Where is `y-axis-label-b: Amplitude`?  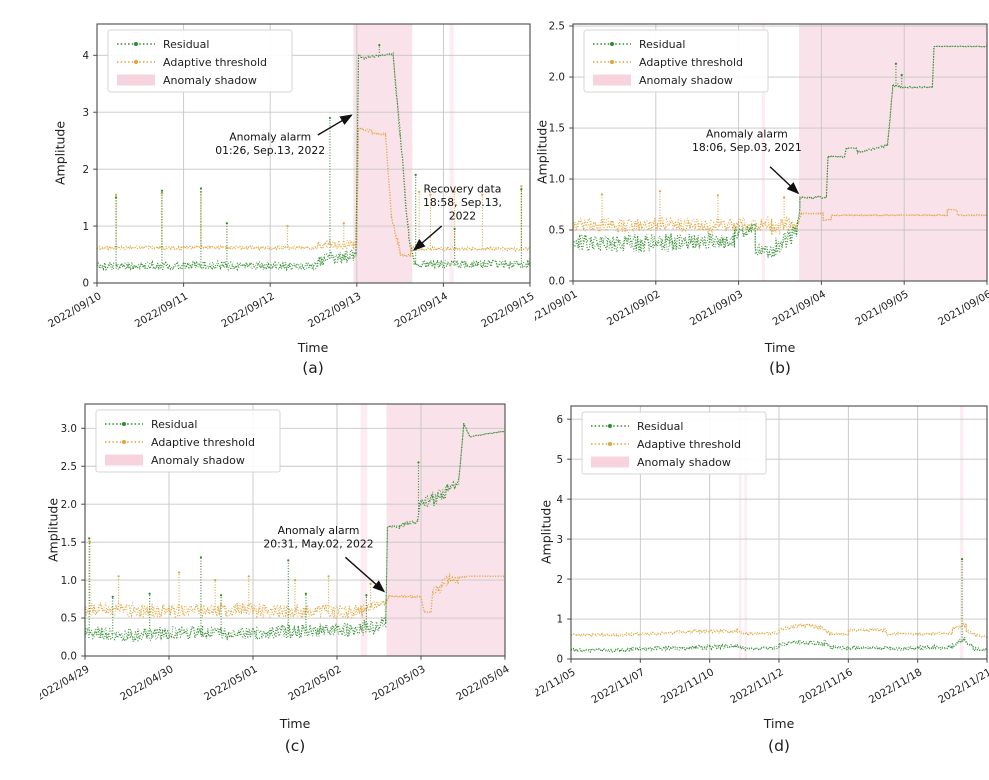
y-axis-label-b: Amplitude is located at coordinates (542, 152).